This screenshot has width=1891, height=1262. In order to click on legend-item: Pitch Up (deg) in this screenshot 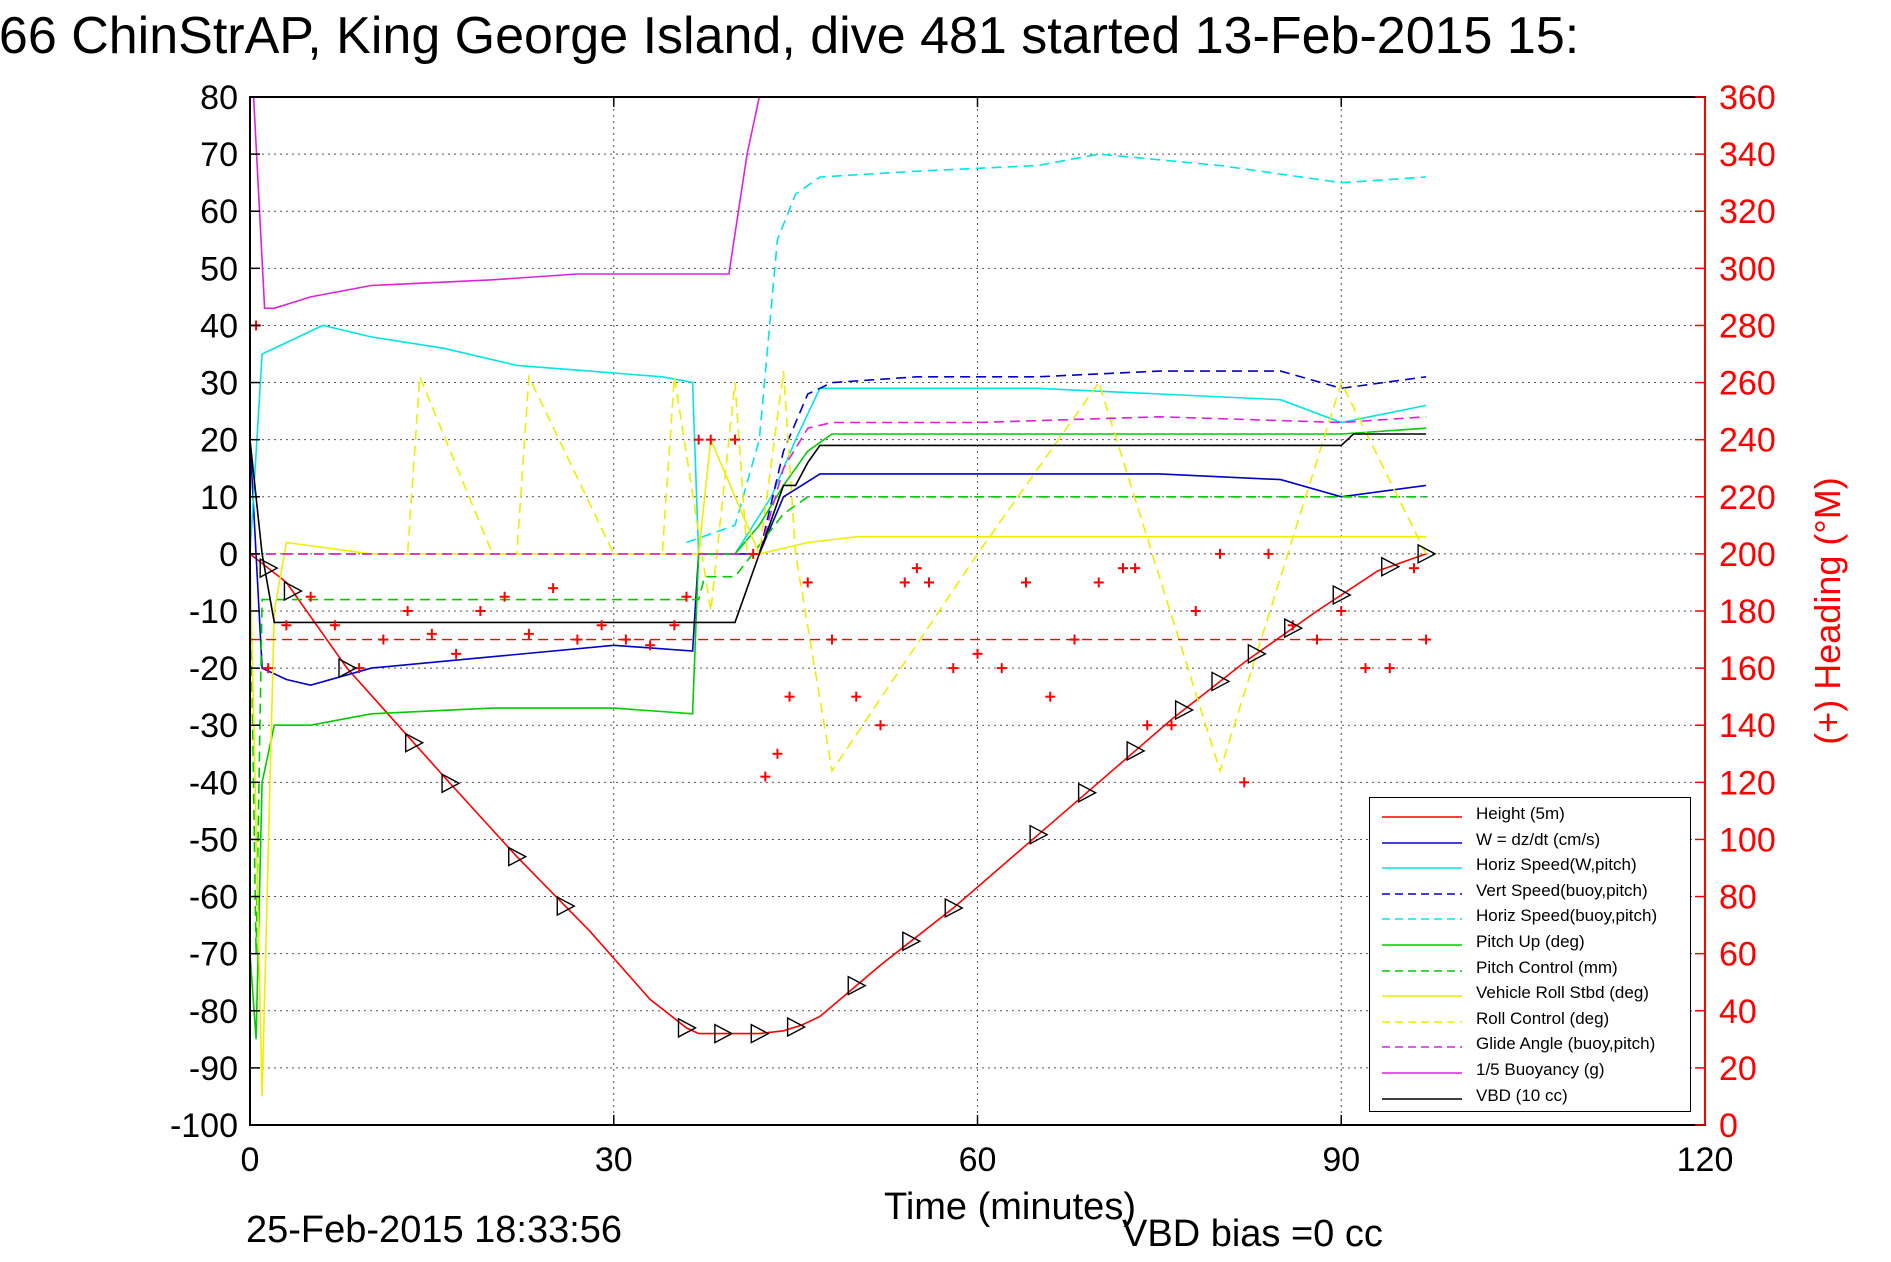, I will do `click(1530, 945)`.